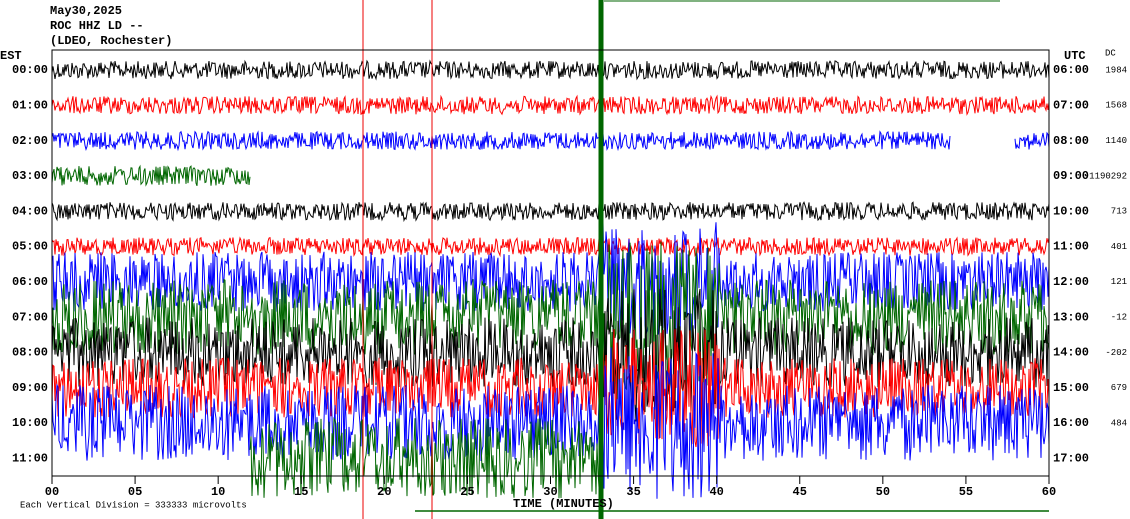 Image resolution: width=1130 pixels, height=519 pixels. What do you see at coordinates (52, 492) in the screenshot?
I see `x-tick-label: 00` at bounding box center [52, 492].